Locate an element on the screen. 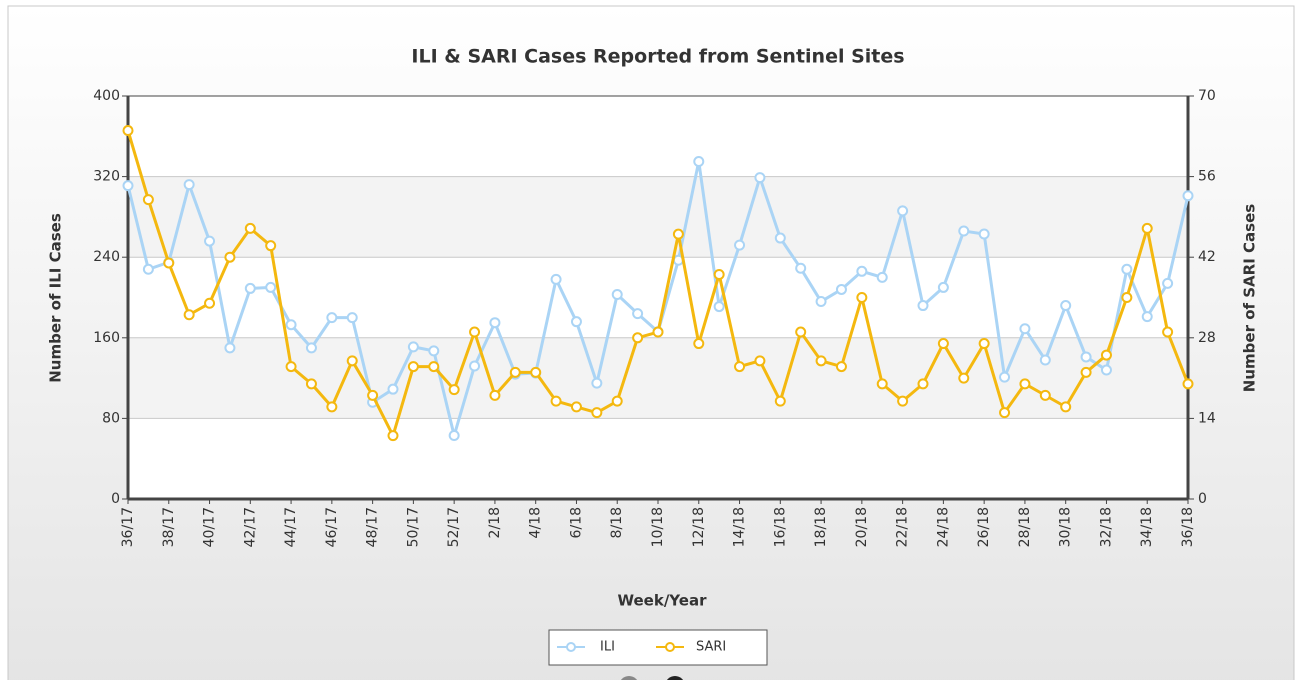 Image resolution: width=1301 pixels, height=680 pixels. y2-tick-label: 28 is located at coordinates (1207, 338).